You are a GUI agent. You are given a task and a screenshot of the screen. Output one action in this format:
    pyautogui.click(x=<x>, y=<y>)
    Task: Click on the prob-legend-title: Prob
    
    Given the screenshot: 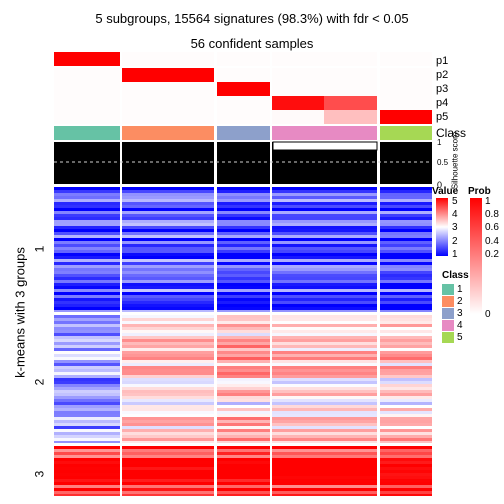 What is the action you would take?
    pyautogui.click(x=479, y=191)
    